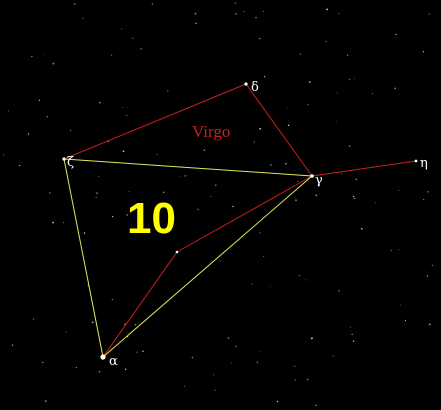 The image size is (441, 410). I want to click on line-theta-alpha, so click(140, 304).